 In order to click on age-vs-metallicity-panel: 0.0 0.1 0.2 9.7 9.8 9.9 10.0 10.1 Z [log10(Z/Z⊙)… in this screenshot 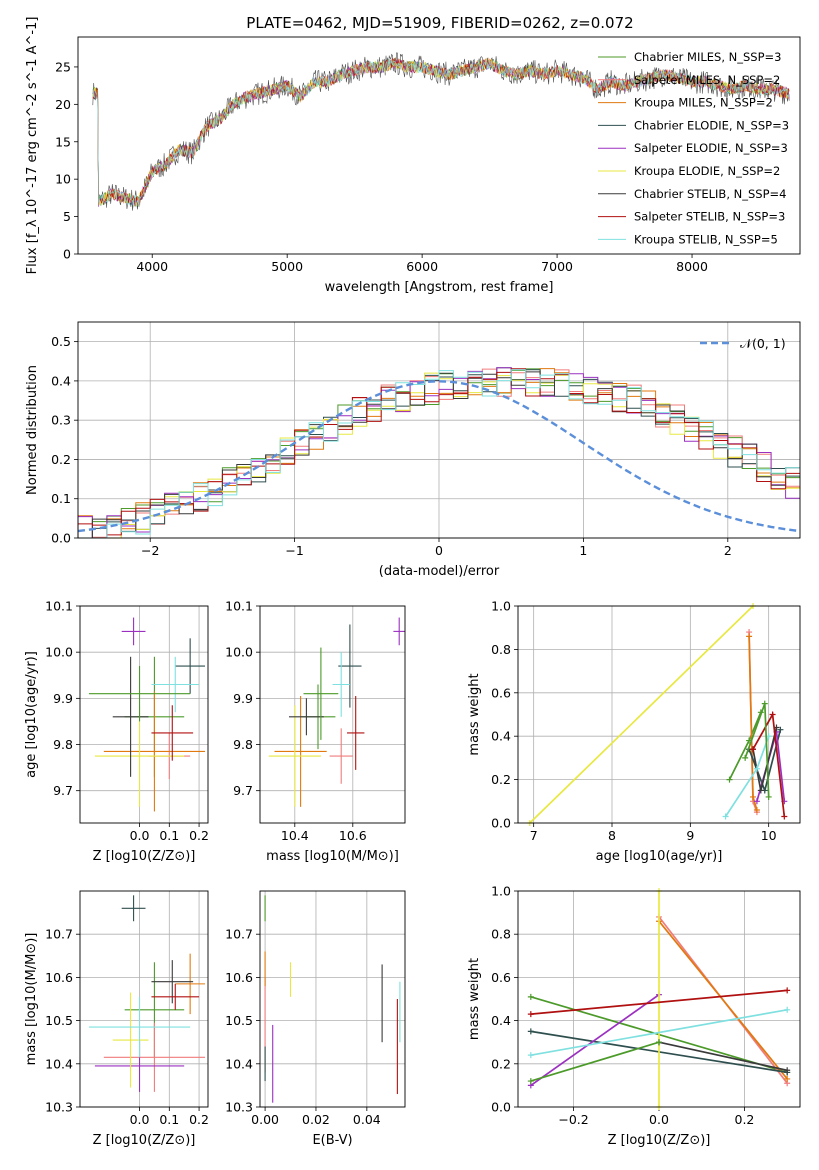, I will do `click(116, 732)`.